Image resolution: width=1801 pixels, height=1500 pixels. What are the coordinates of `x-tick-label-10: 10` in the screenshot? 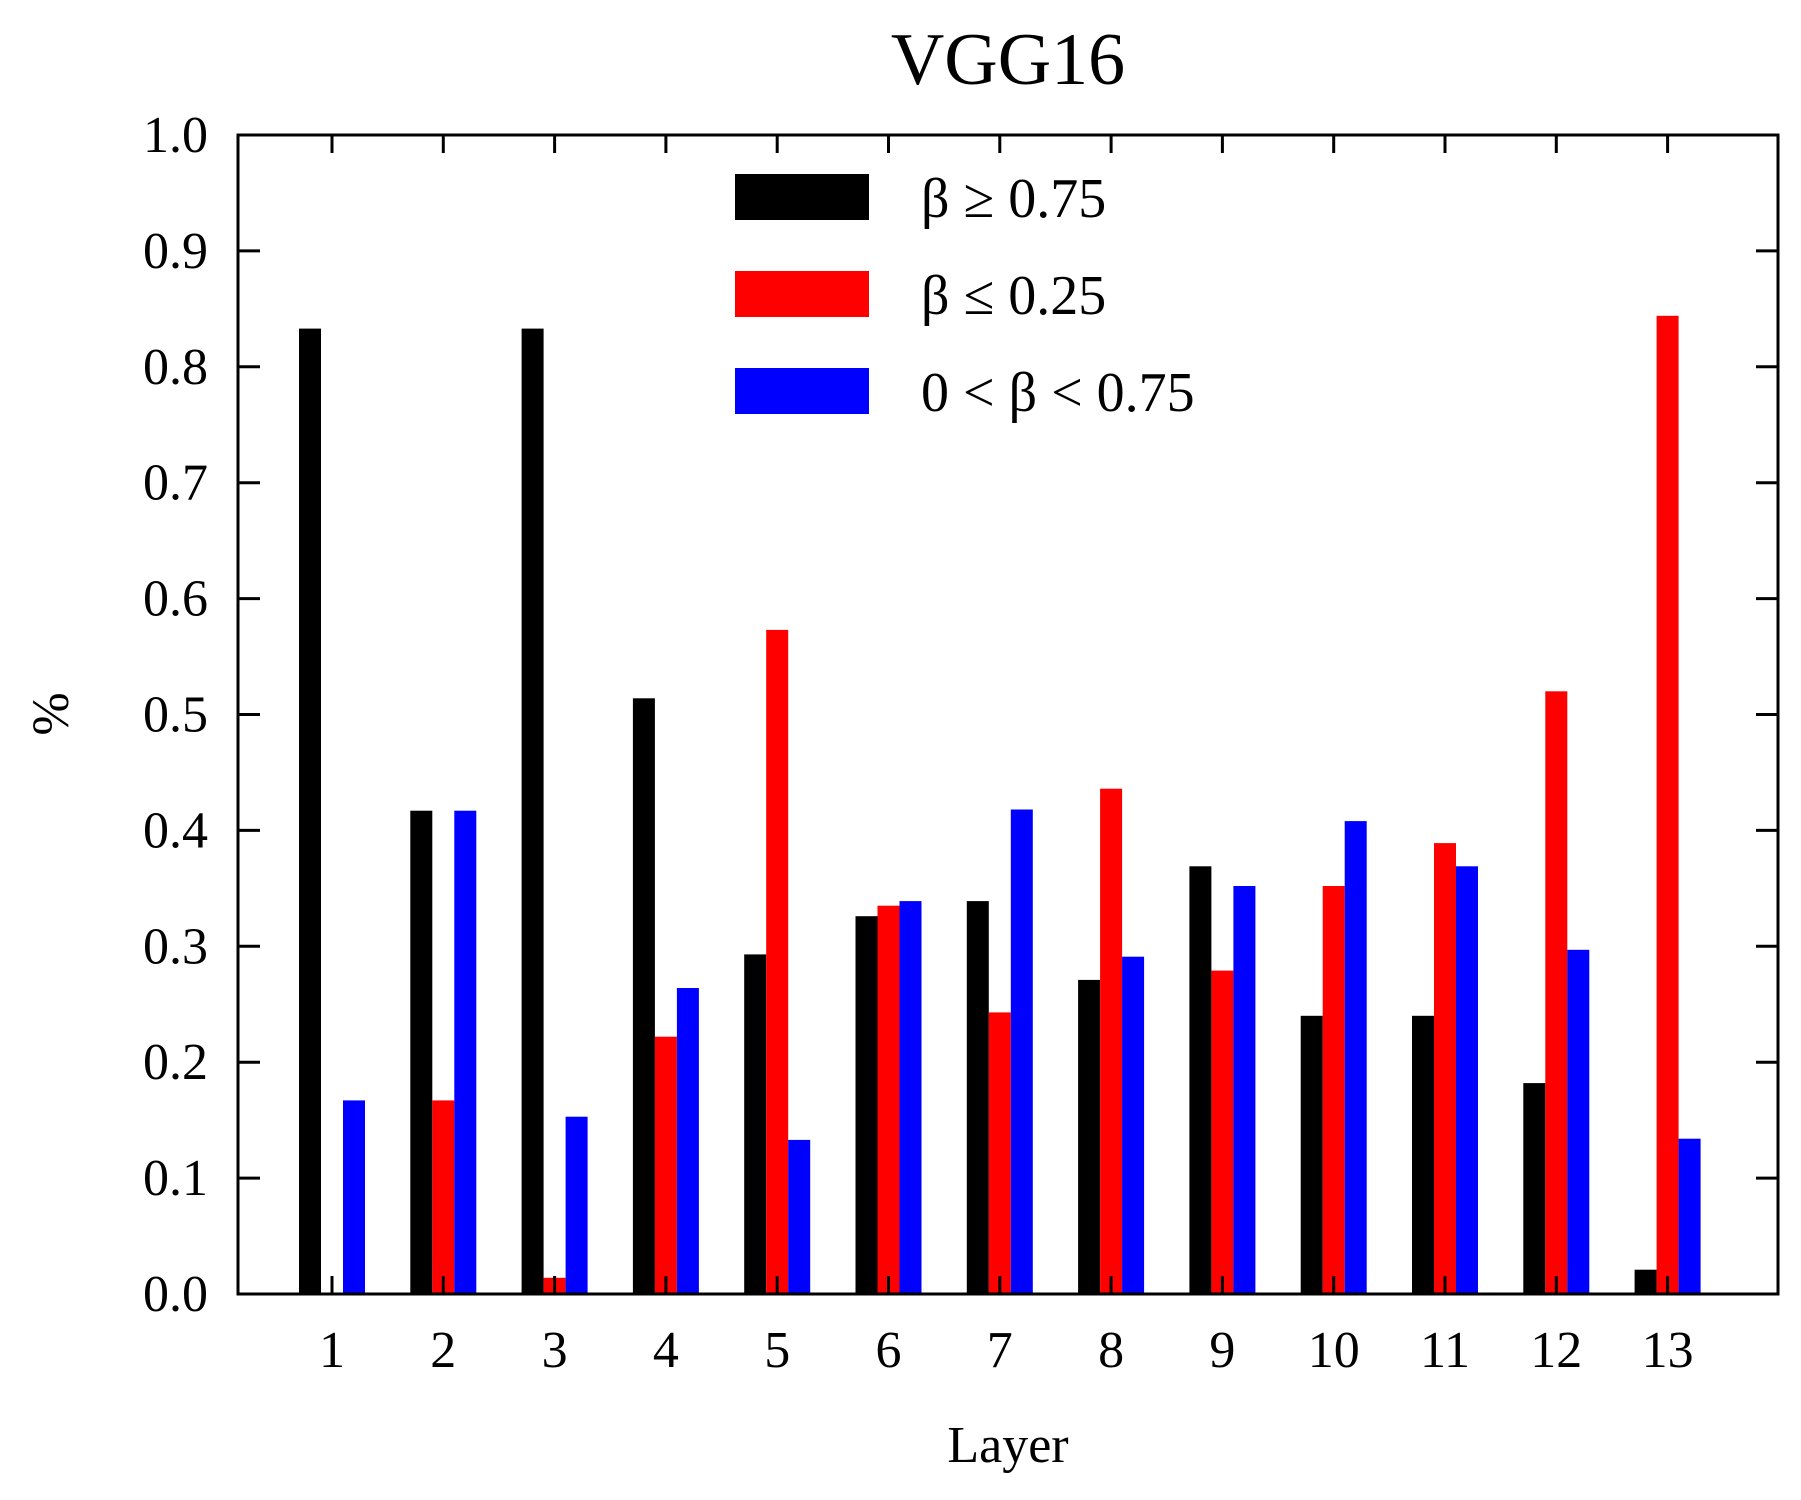 It's located at (1334, 1350).